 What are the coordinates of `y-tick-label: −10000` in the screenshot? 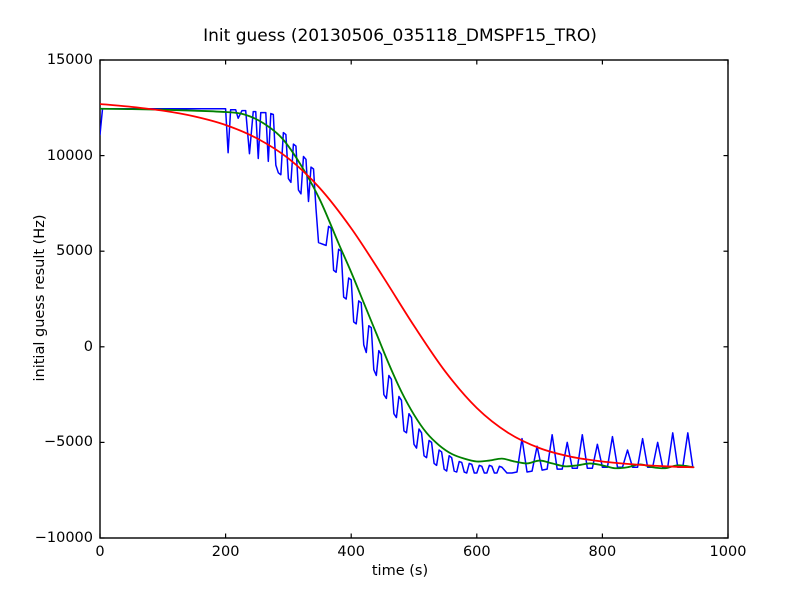 It's located at (63, 538).